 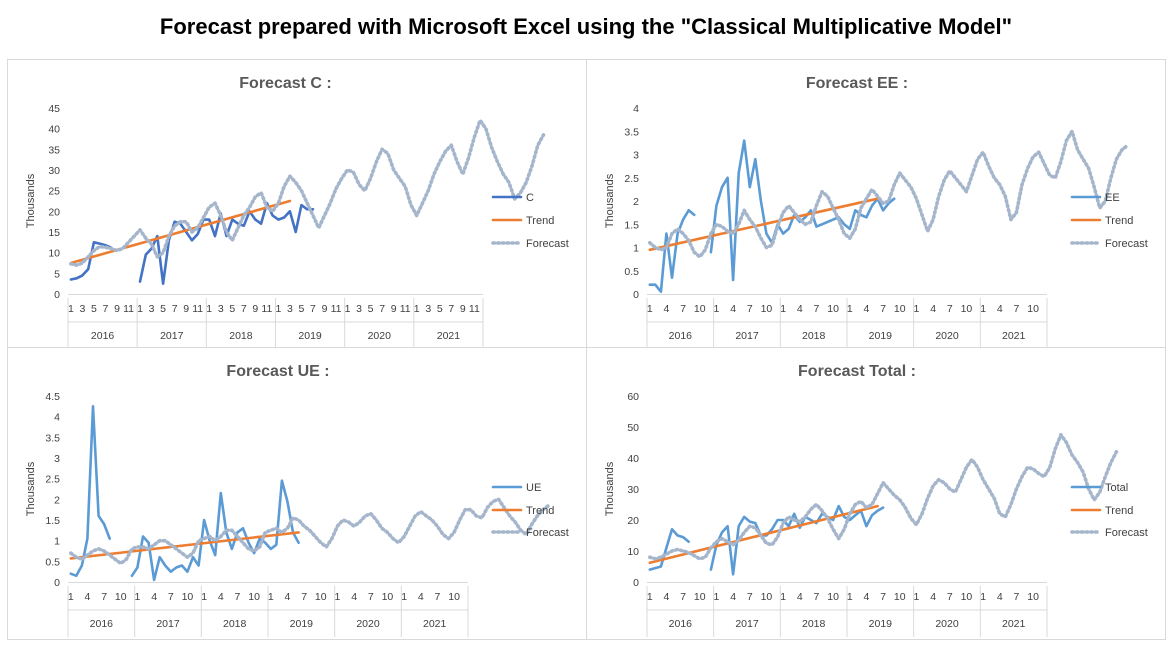 I want to click on y-tick-label: 35, so click(x=54, y=150).